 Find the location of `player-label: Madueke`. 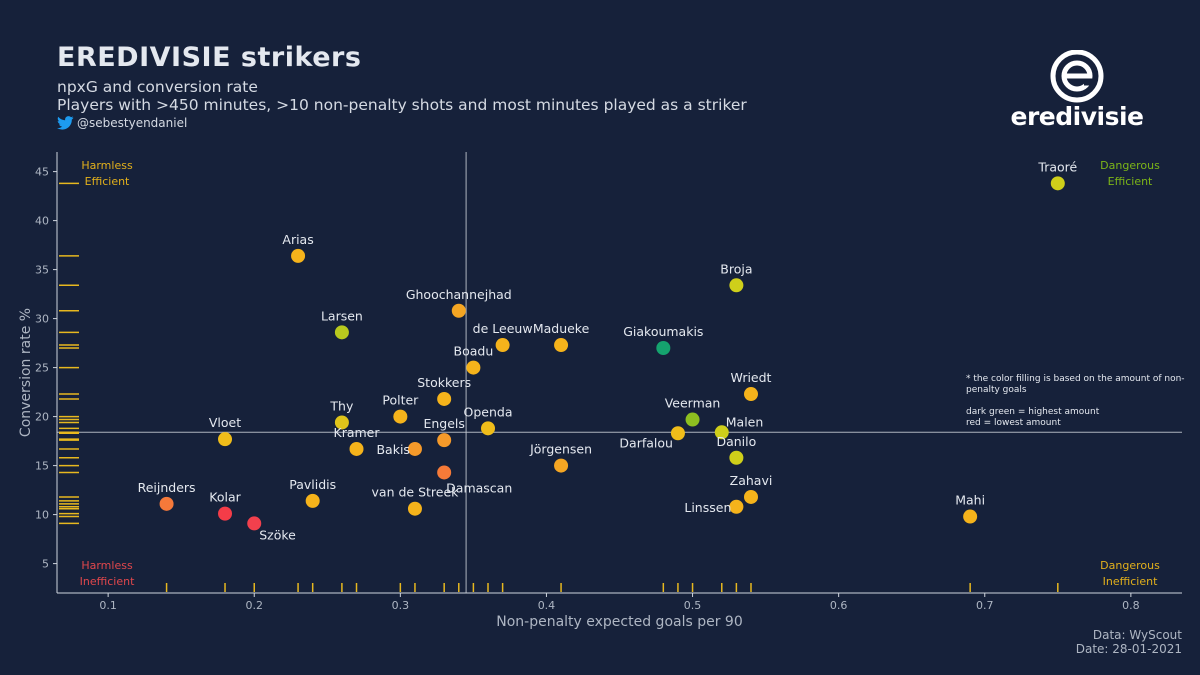

player-label: Madueke is located at coordinates (561, 328).